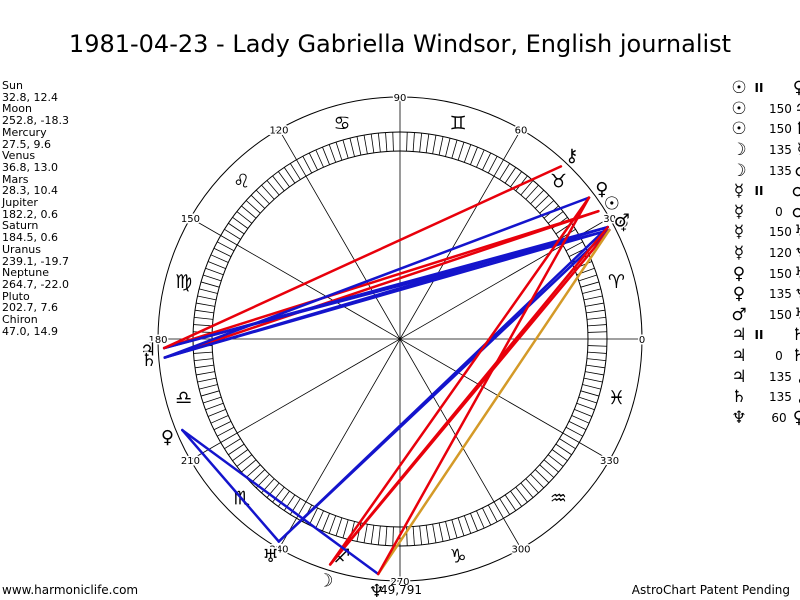 This screenshot has height=600, width=800. Describe the element at coordinates (764, 356) in the screenshot. I see `aspect-row: ♃ 0 ♄` at that location.